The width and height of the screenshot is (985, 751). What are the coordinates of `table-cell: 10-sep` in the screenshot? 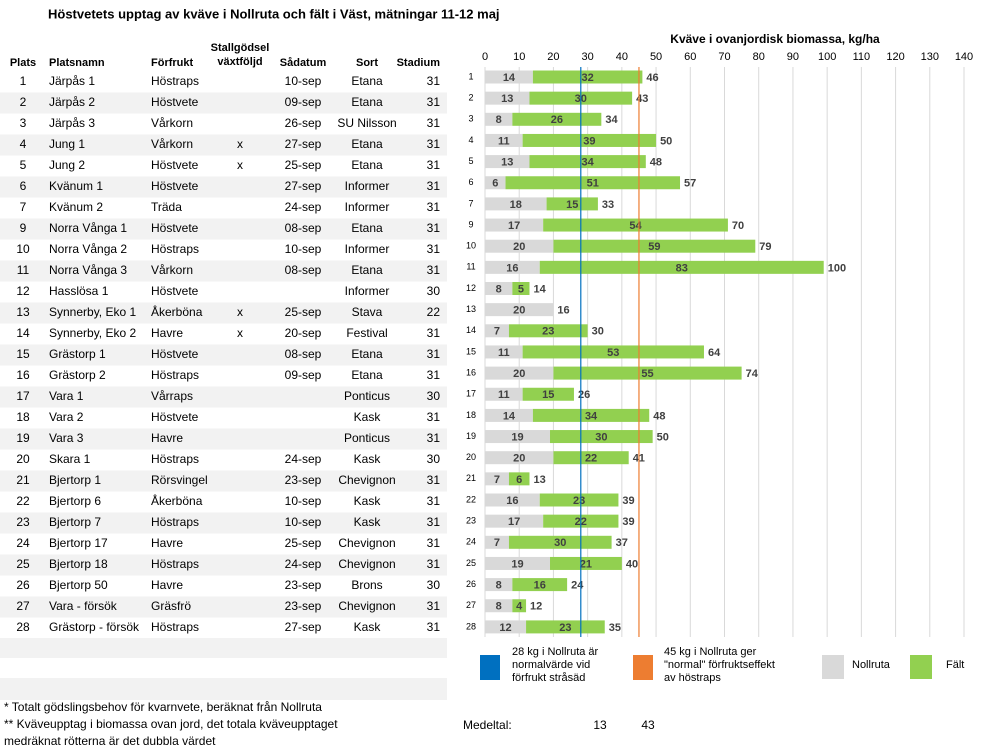 It's located at (303, 501).